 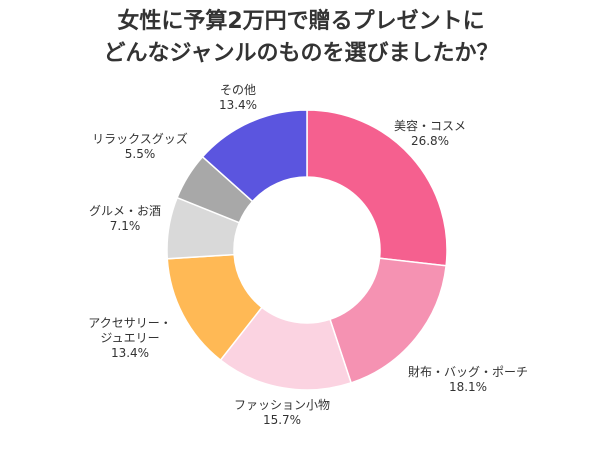 What do you see at coordinates (129, 323) in the screenshot?
I see `slice-name-label: アクセサリー・` at bounding box center [129, 323].